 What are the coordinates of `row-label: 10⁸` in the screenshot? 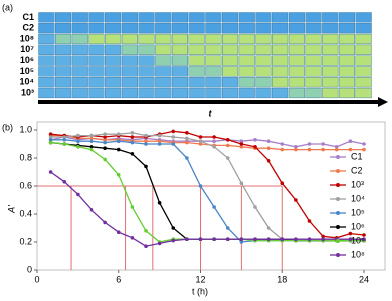 It's located at (27, 38).